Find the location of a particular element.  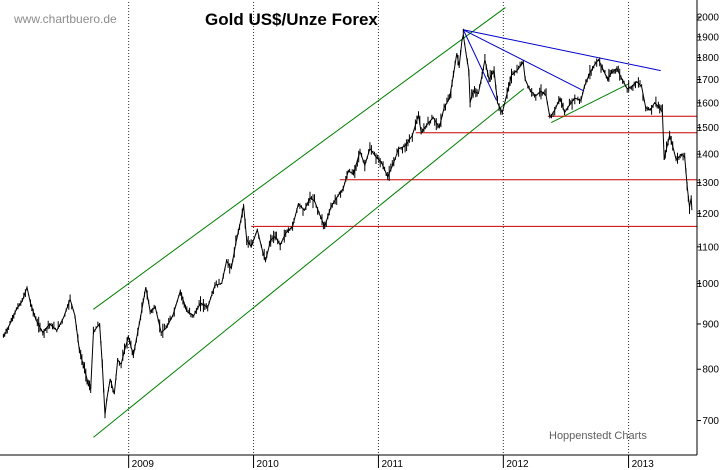

credit-text: Hoppenstedt Charts is located at coordinates (598, 436).